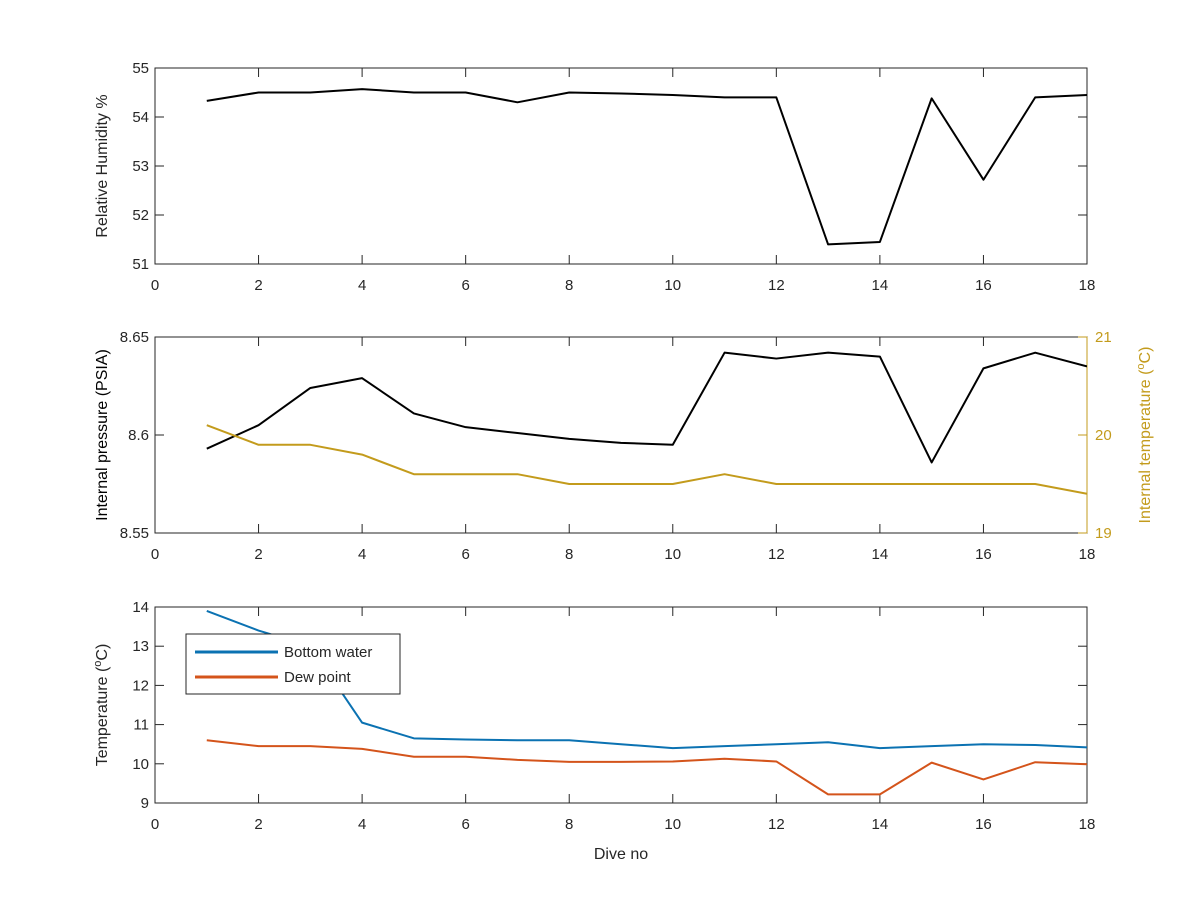 This screenshot has width=1200, height=900. I want to click on y-tick-label: 53, so click(140, 166).